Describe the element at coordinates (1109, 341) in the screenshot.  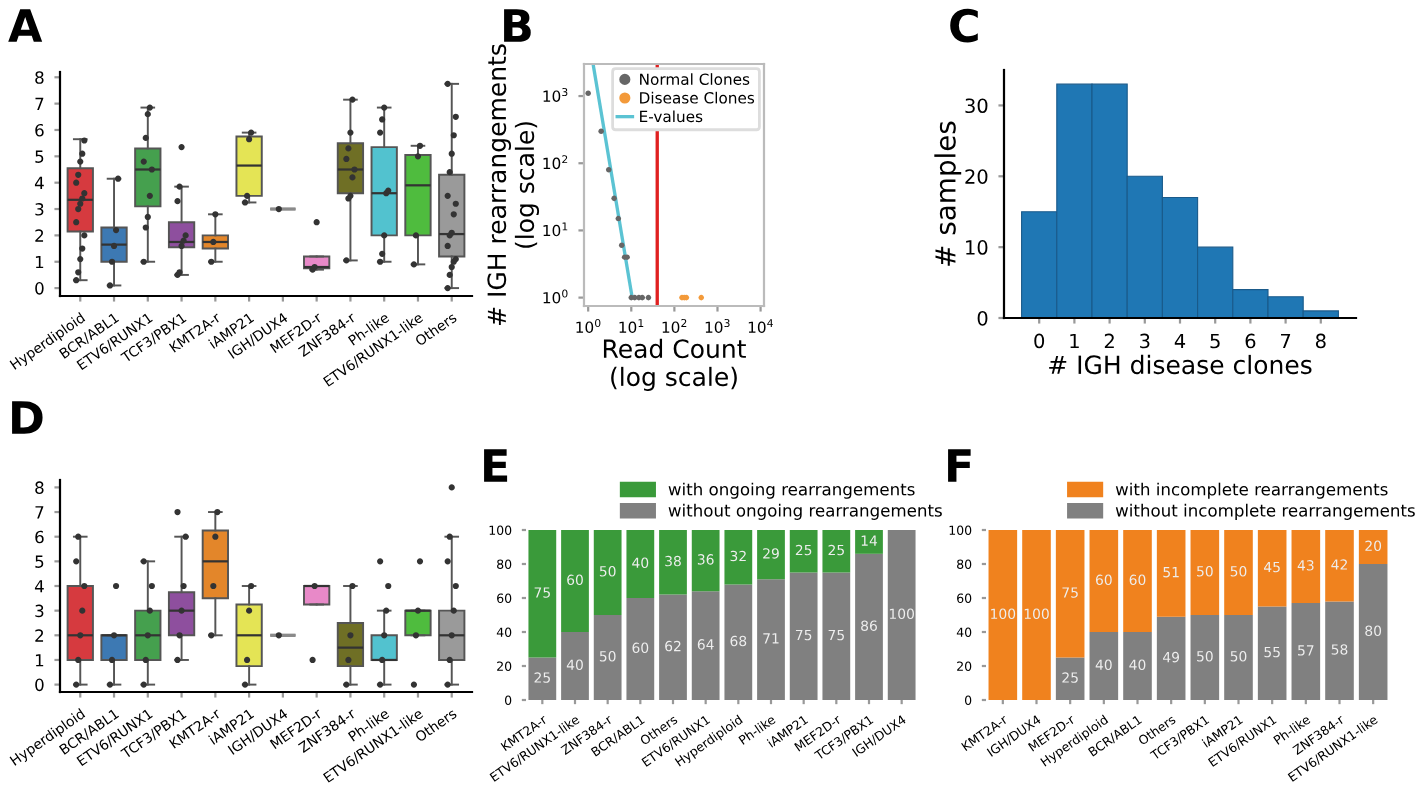
I see `x-tick-label: 2` at that location.